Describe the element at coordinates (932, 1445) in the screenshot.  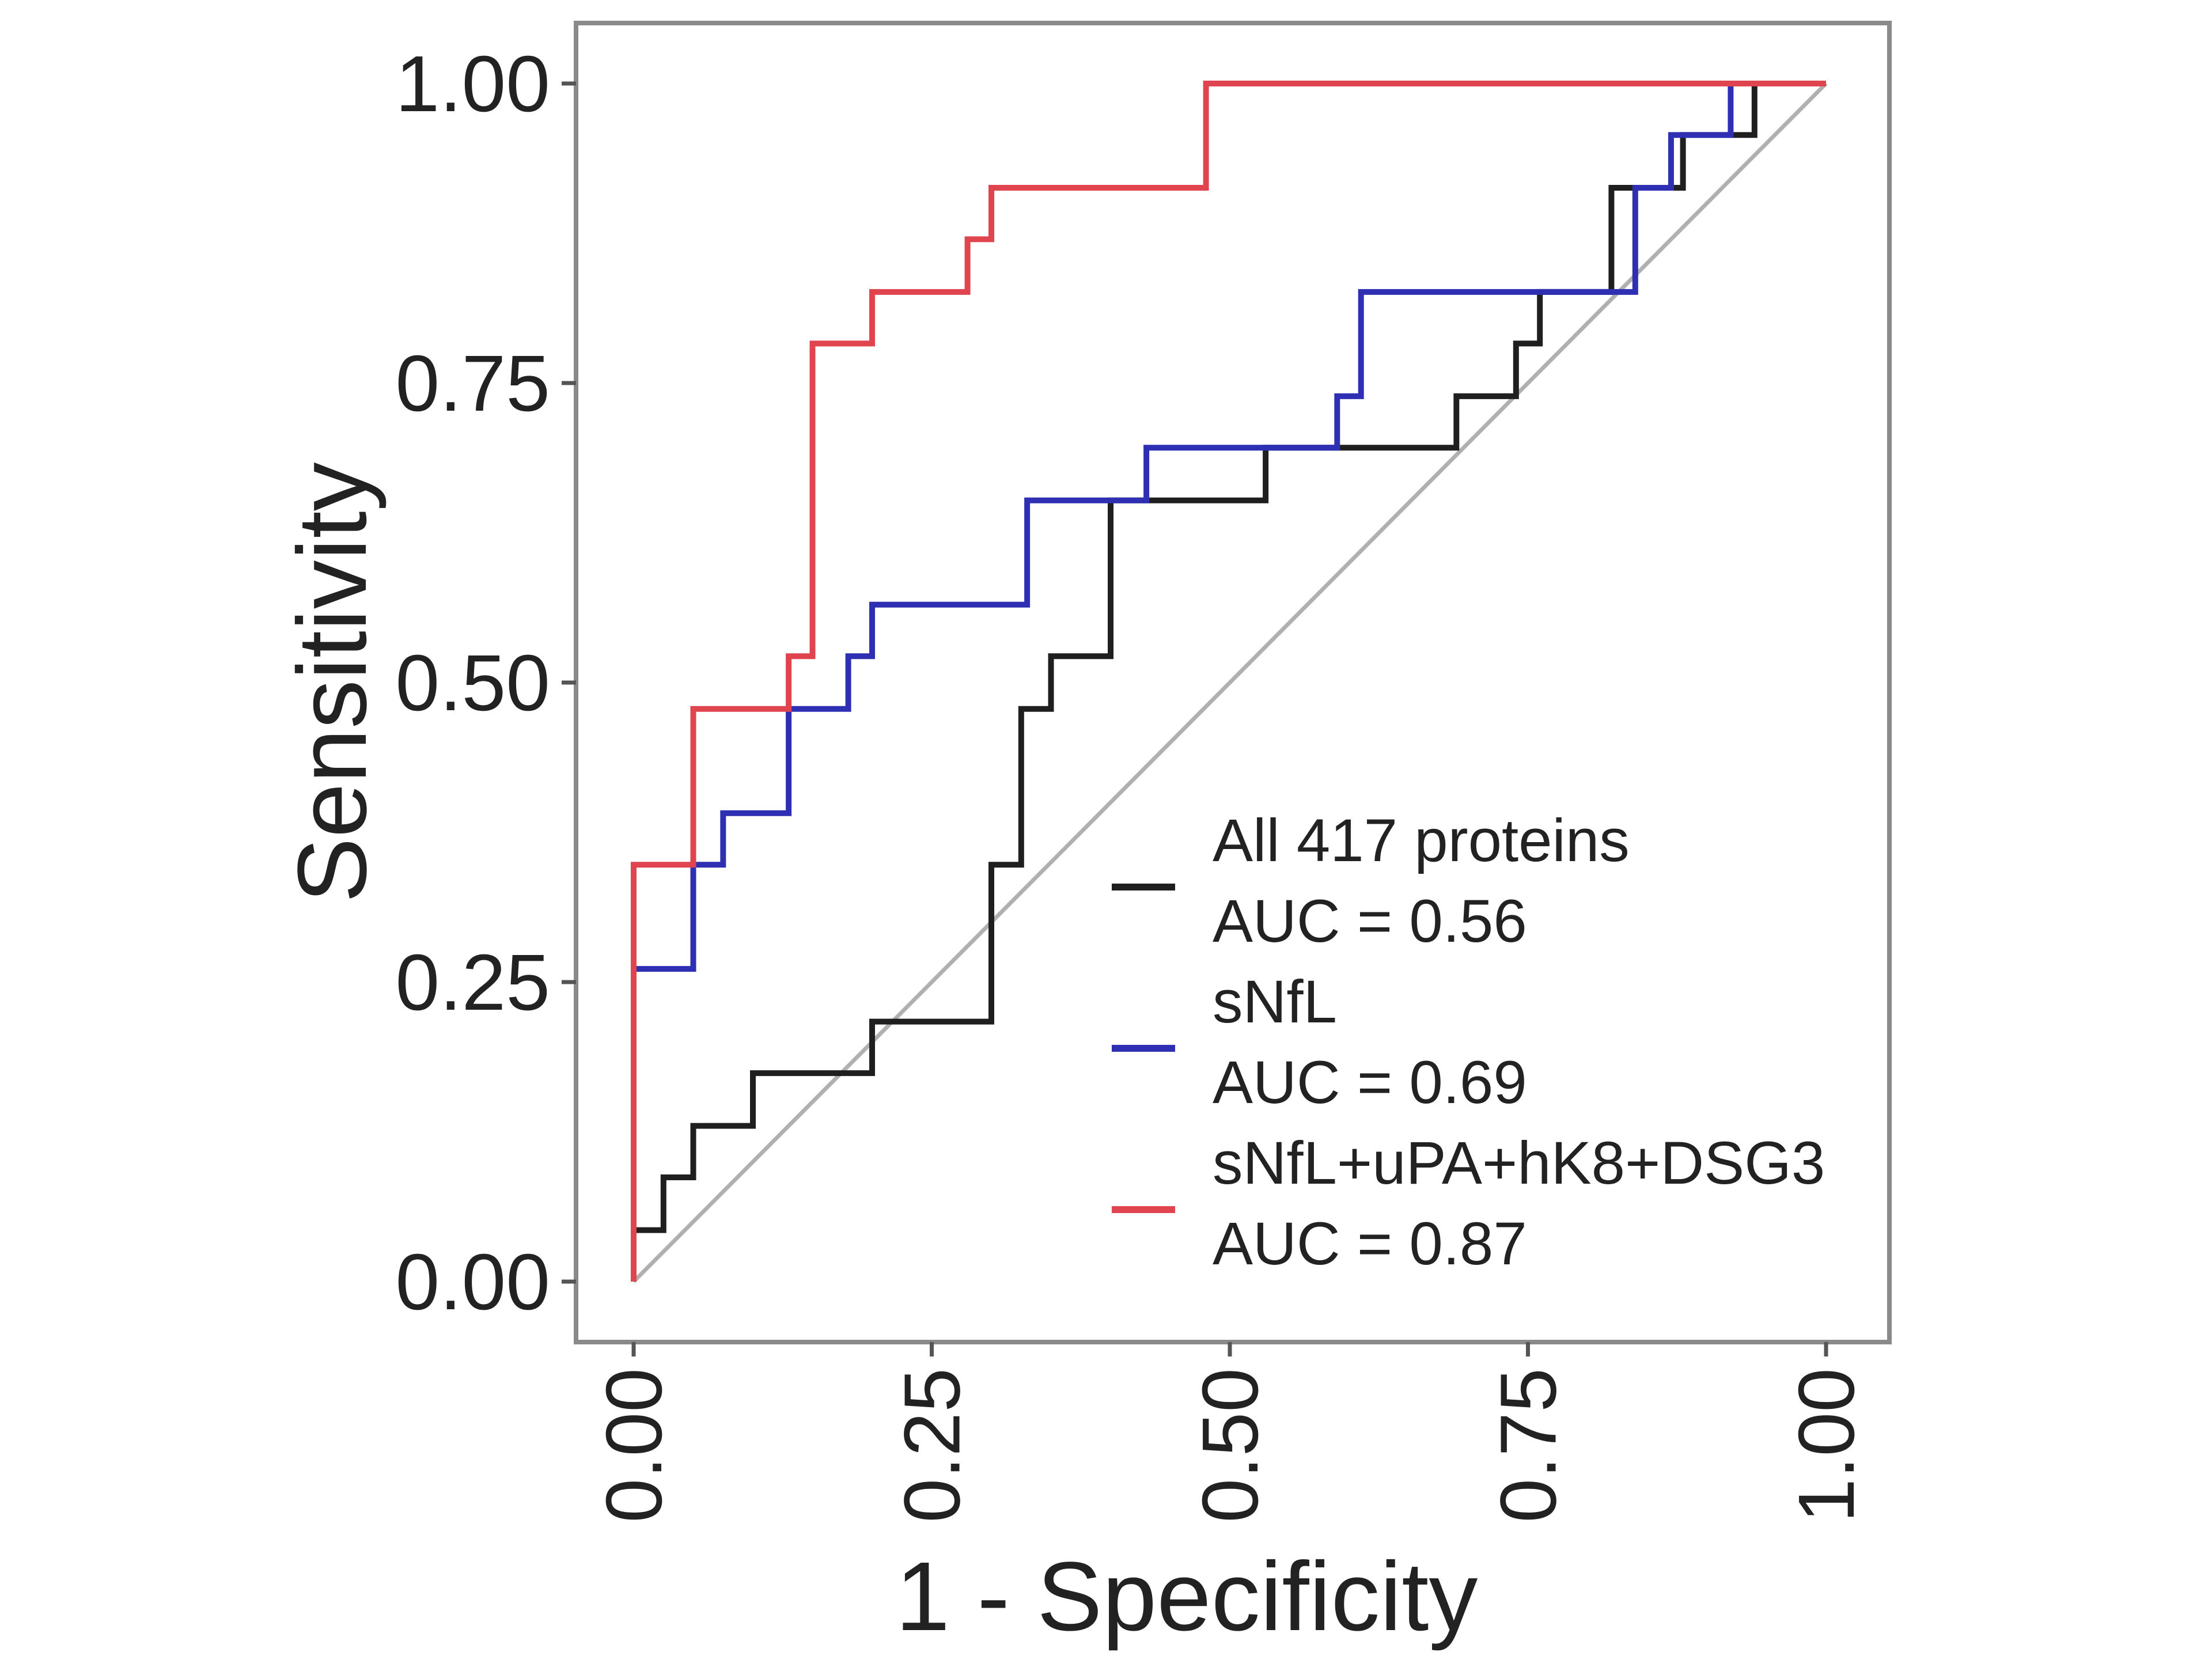
I see `x-tick-label: 0.25` at that location.